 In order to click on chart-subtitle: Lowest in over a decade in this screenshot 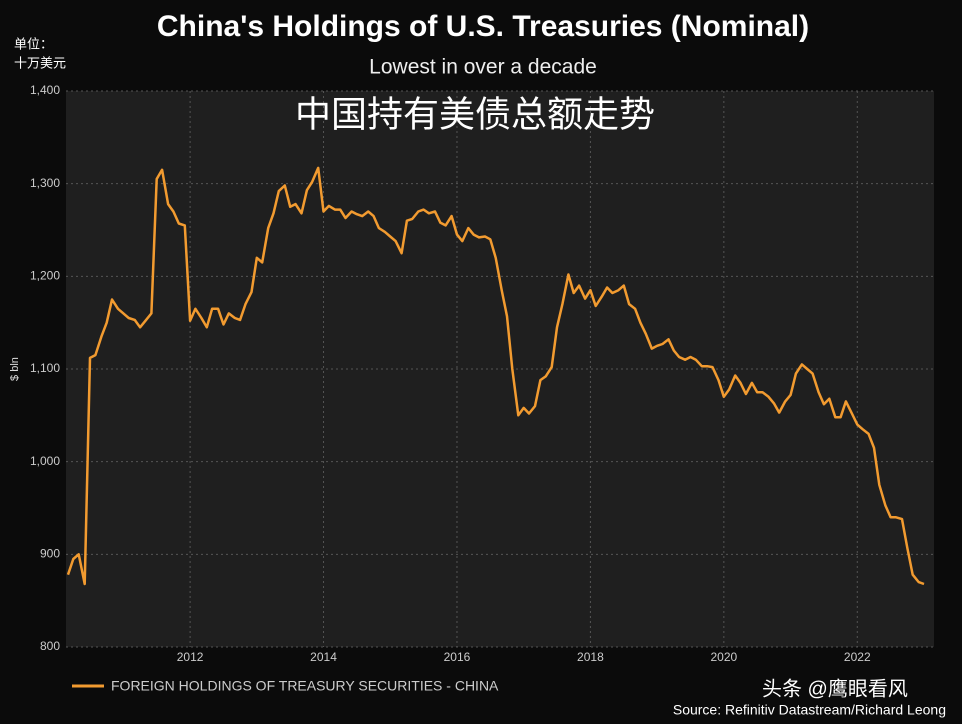, I will do `click(483, 67)`.